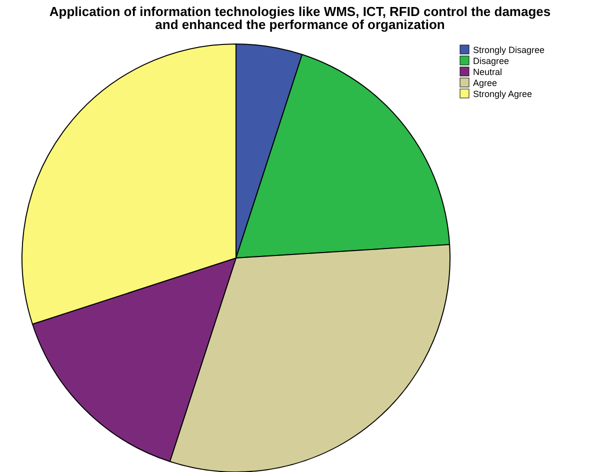 This screenshot has width=605, height=472. I want to click on legend-label: Agree, so click(485, 83).